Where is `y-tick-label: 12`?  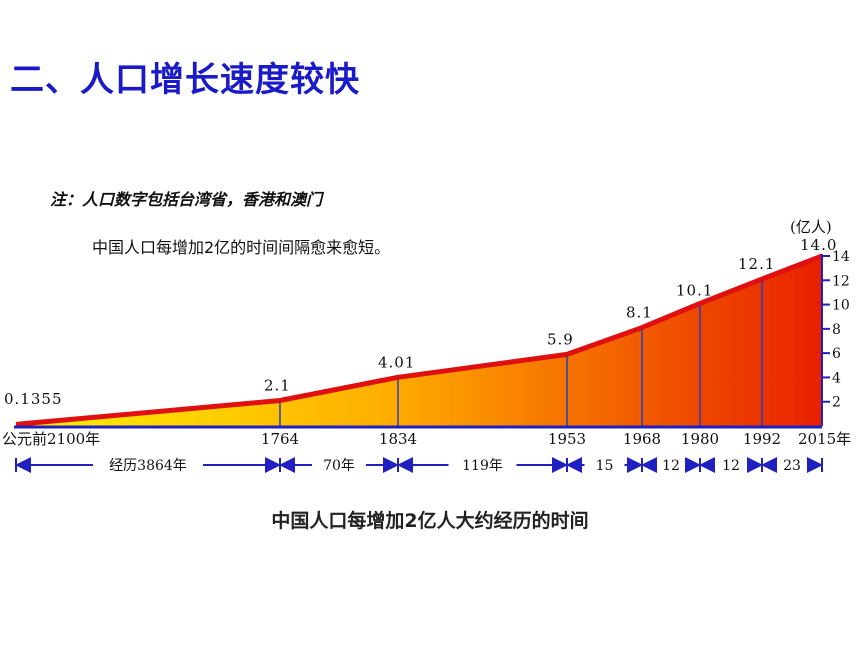
y-tick-label: 12 is located at coordinates (841, 281).